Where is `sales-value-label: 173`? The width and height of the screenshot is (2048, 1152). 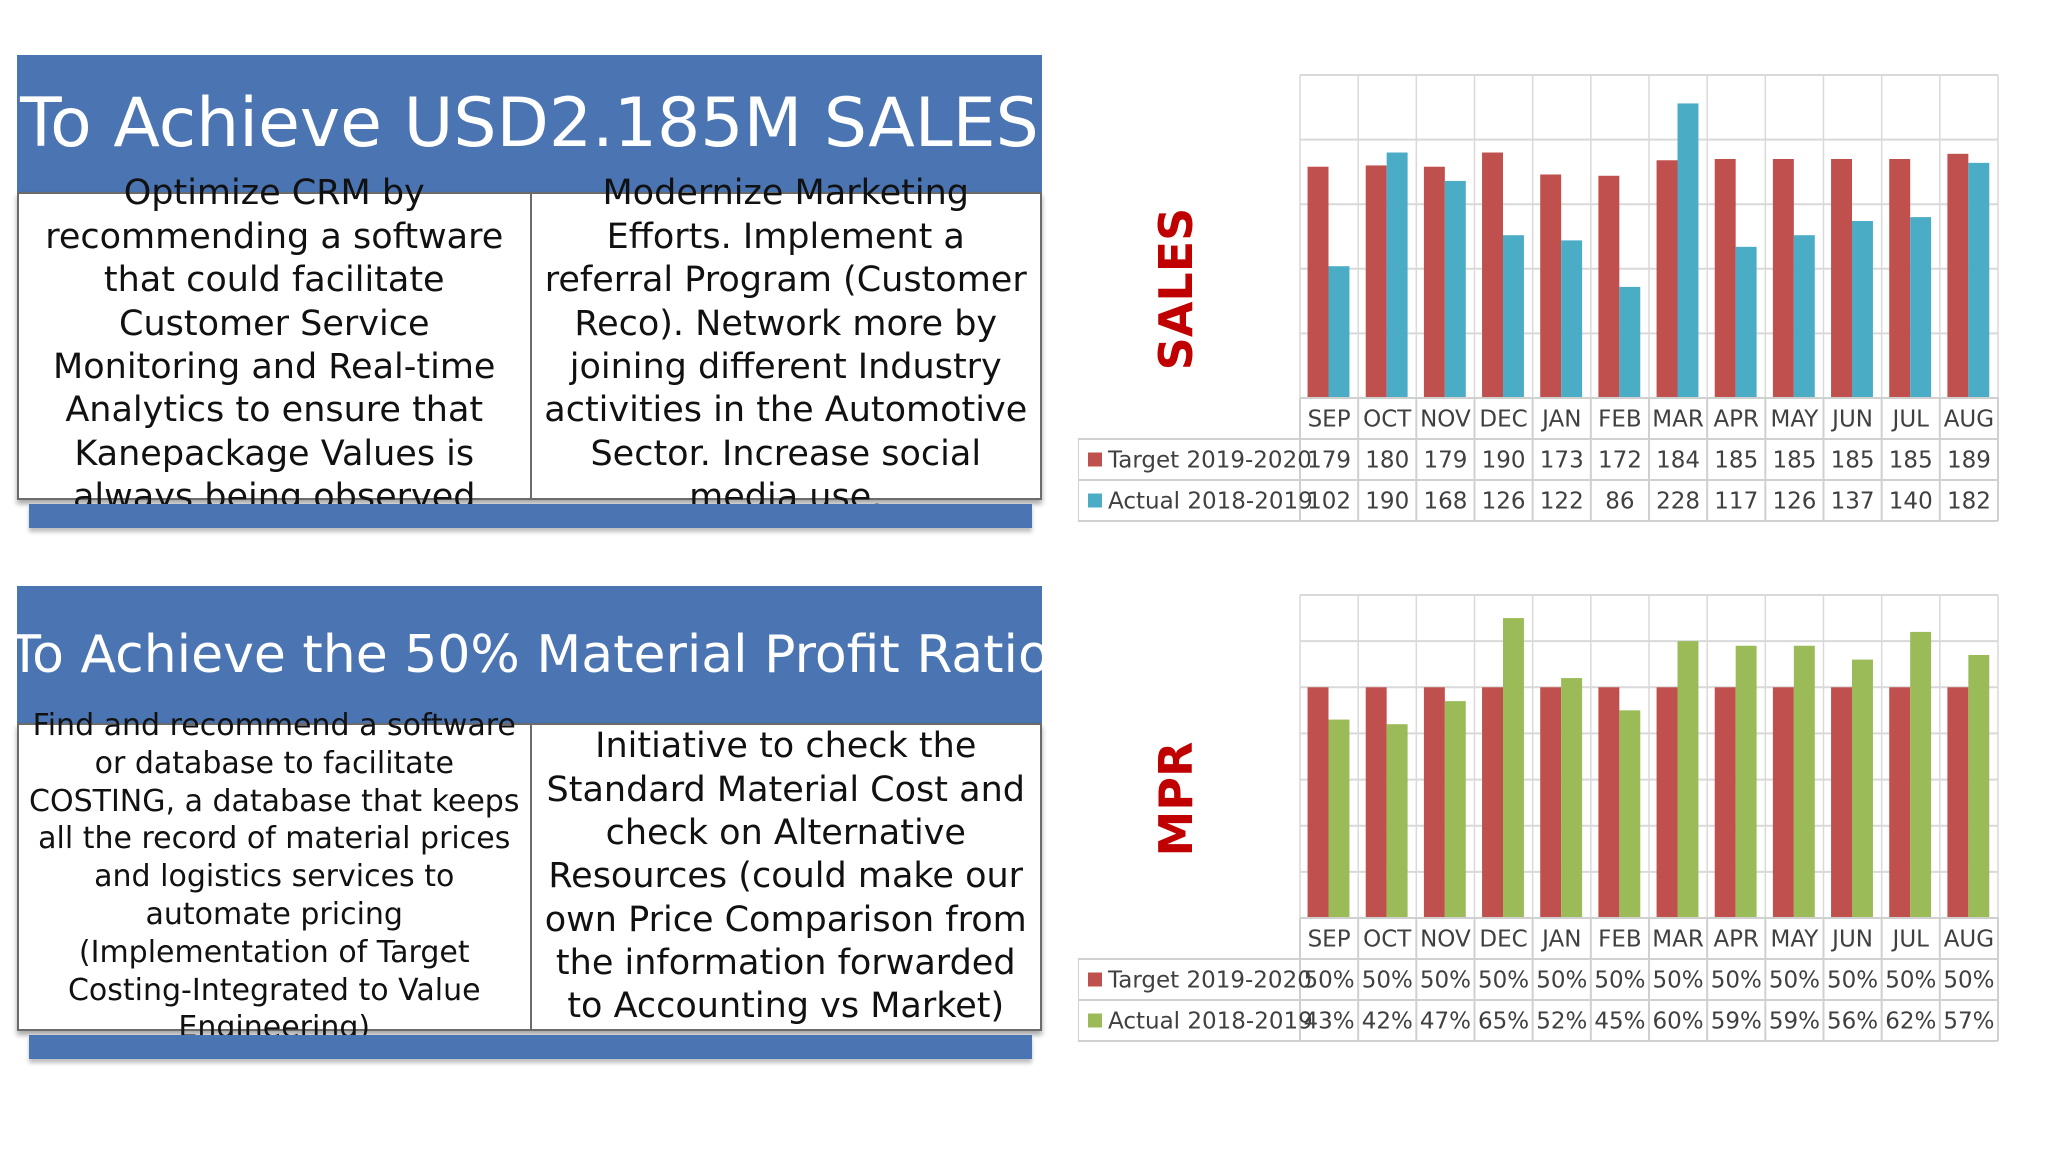
sales-value-label: 173 is located at coordinates (1562, 461).